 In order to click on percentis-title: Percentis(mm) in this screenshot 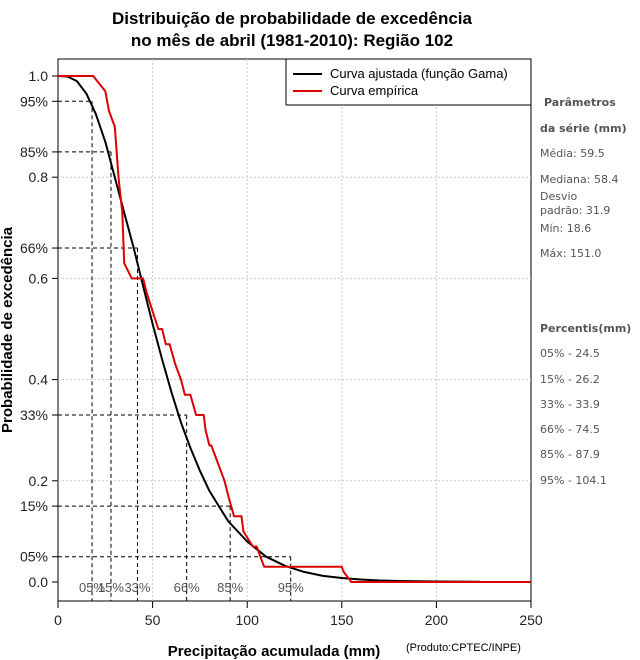, I will do `click(585, 328)`.